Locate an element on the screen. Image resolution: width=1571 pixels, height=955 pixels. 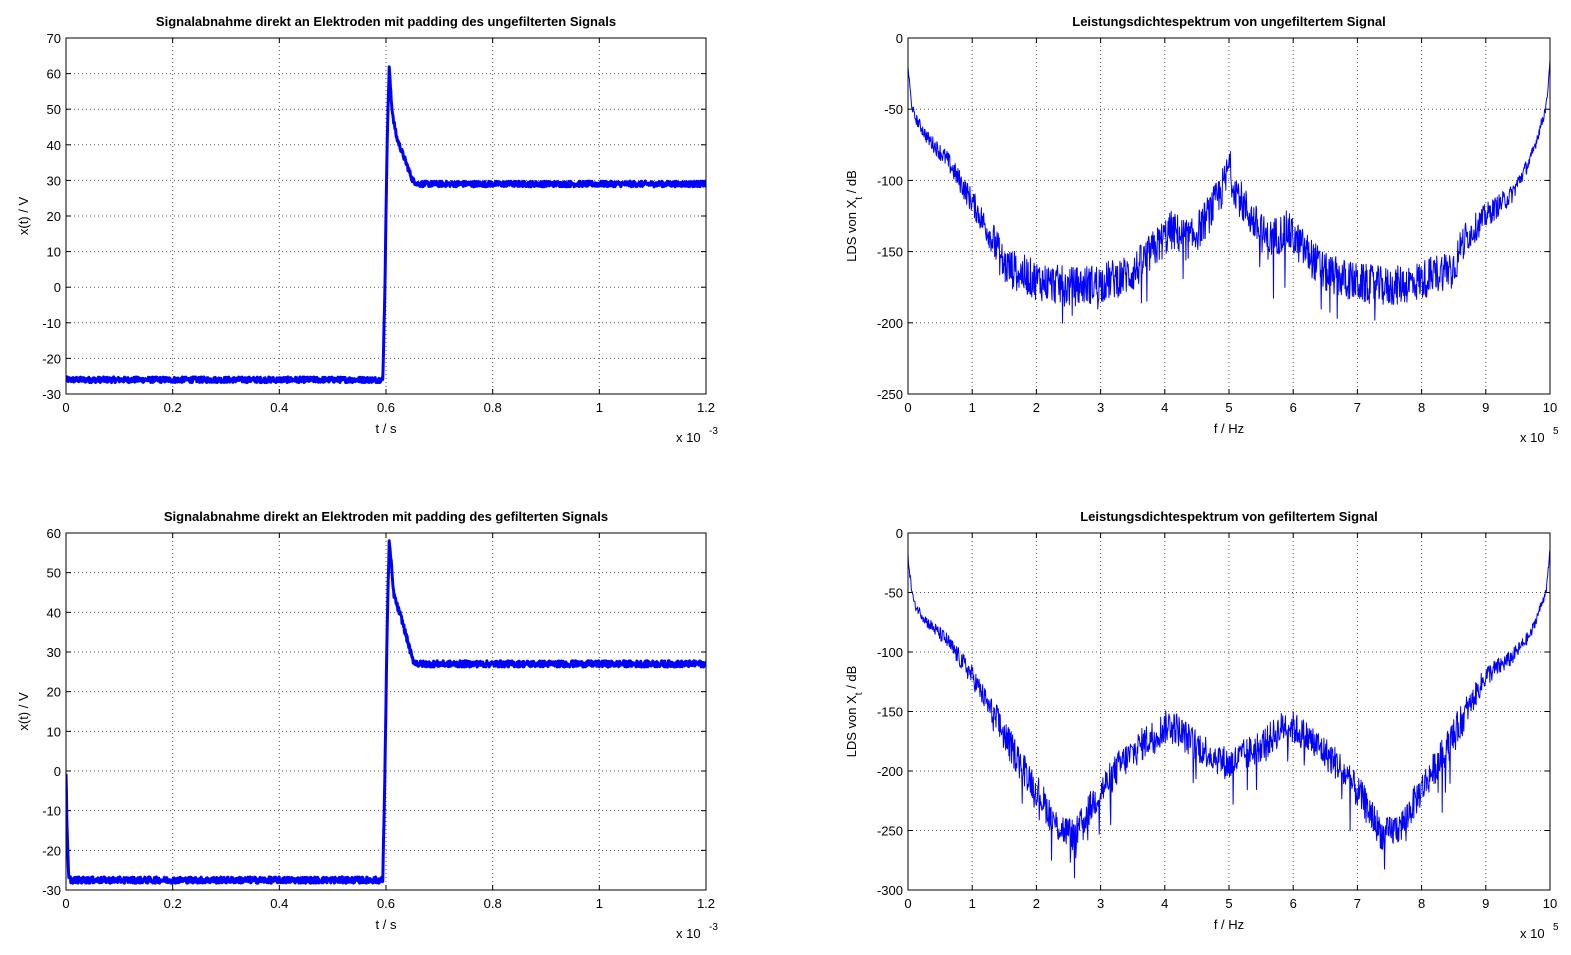
y-tick-label: 70 is located at coordinates (54, 38).